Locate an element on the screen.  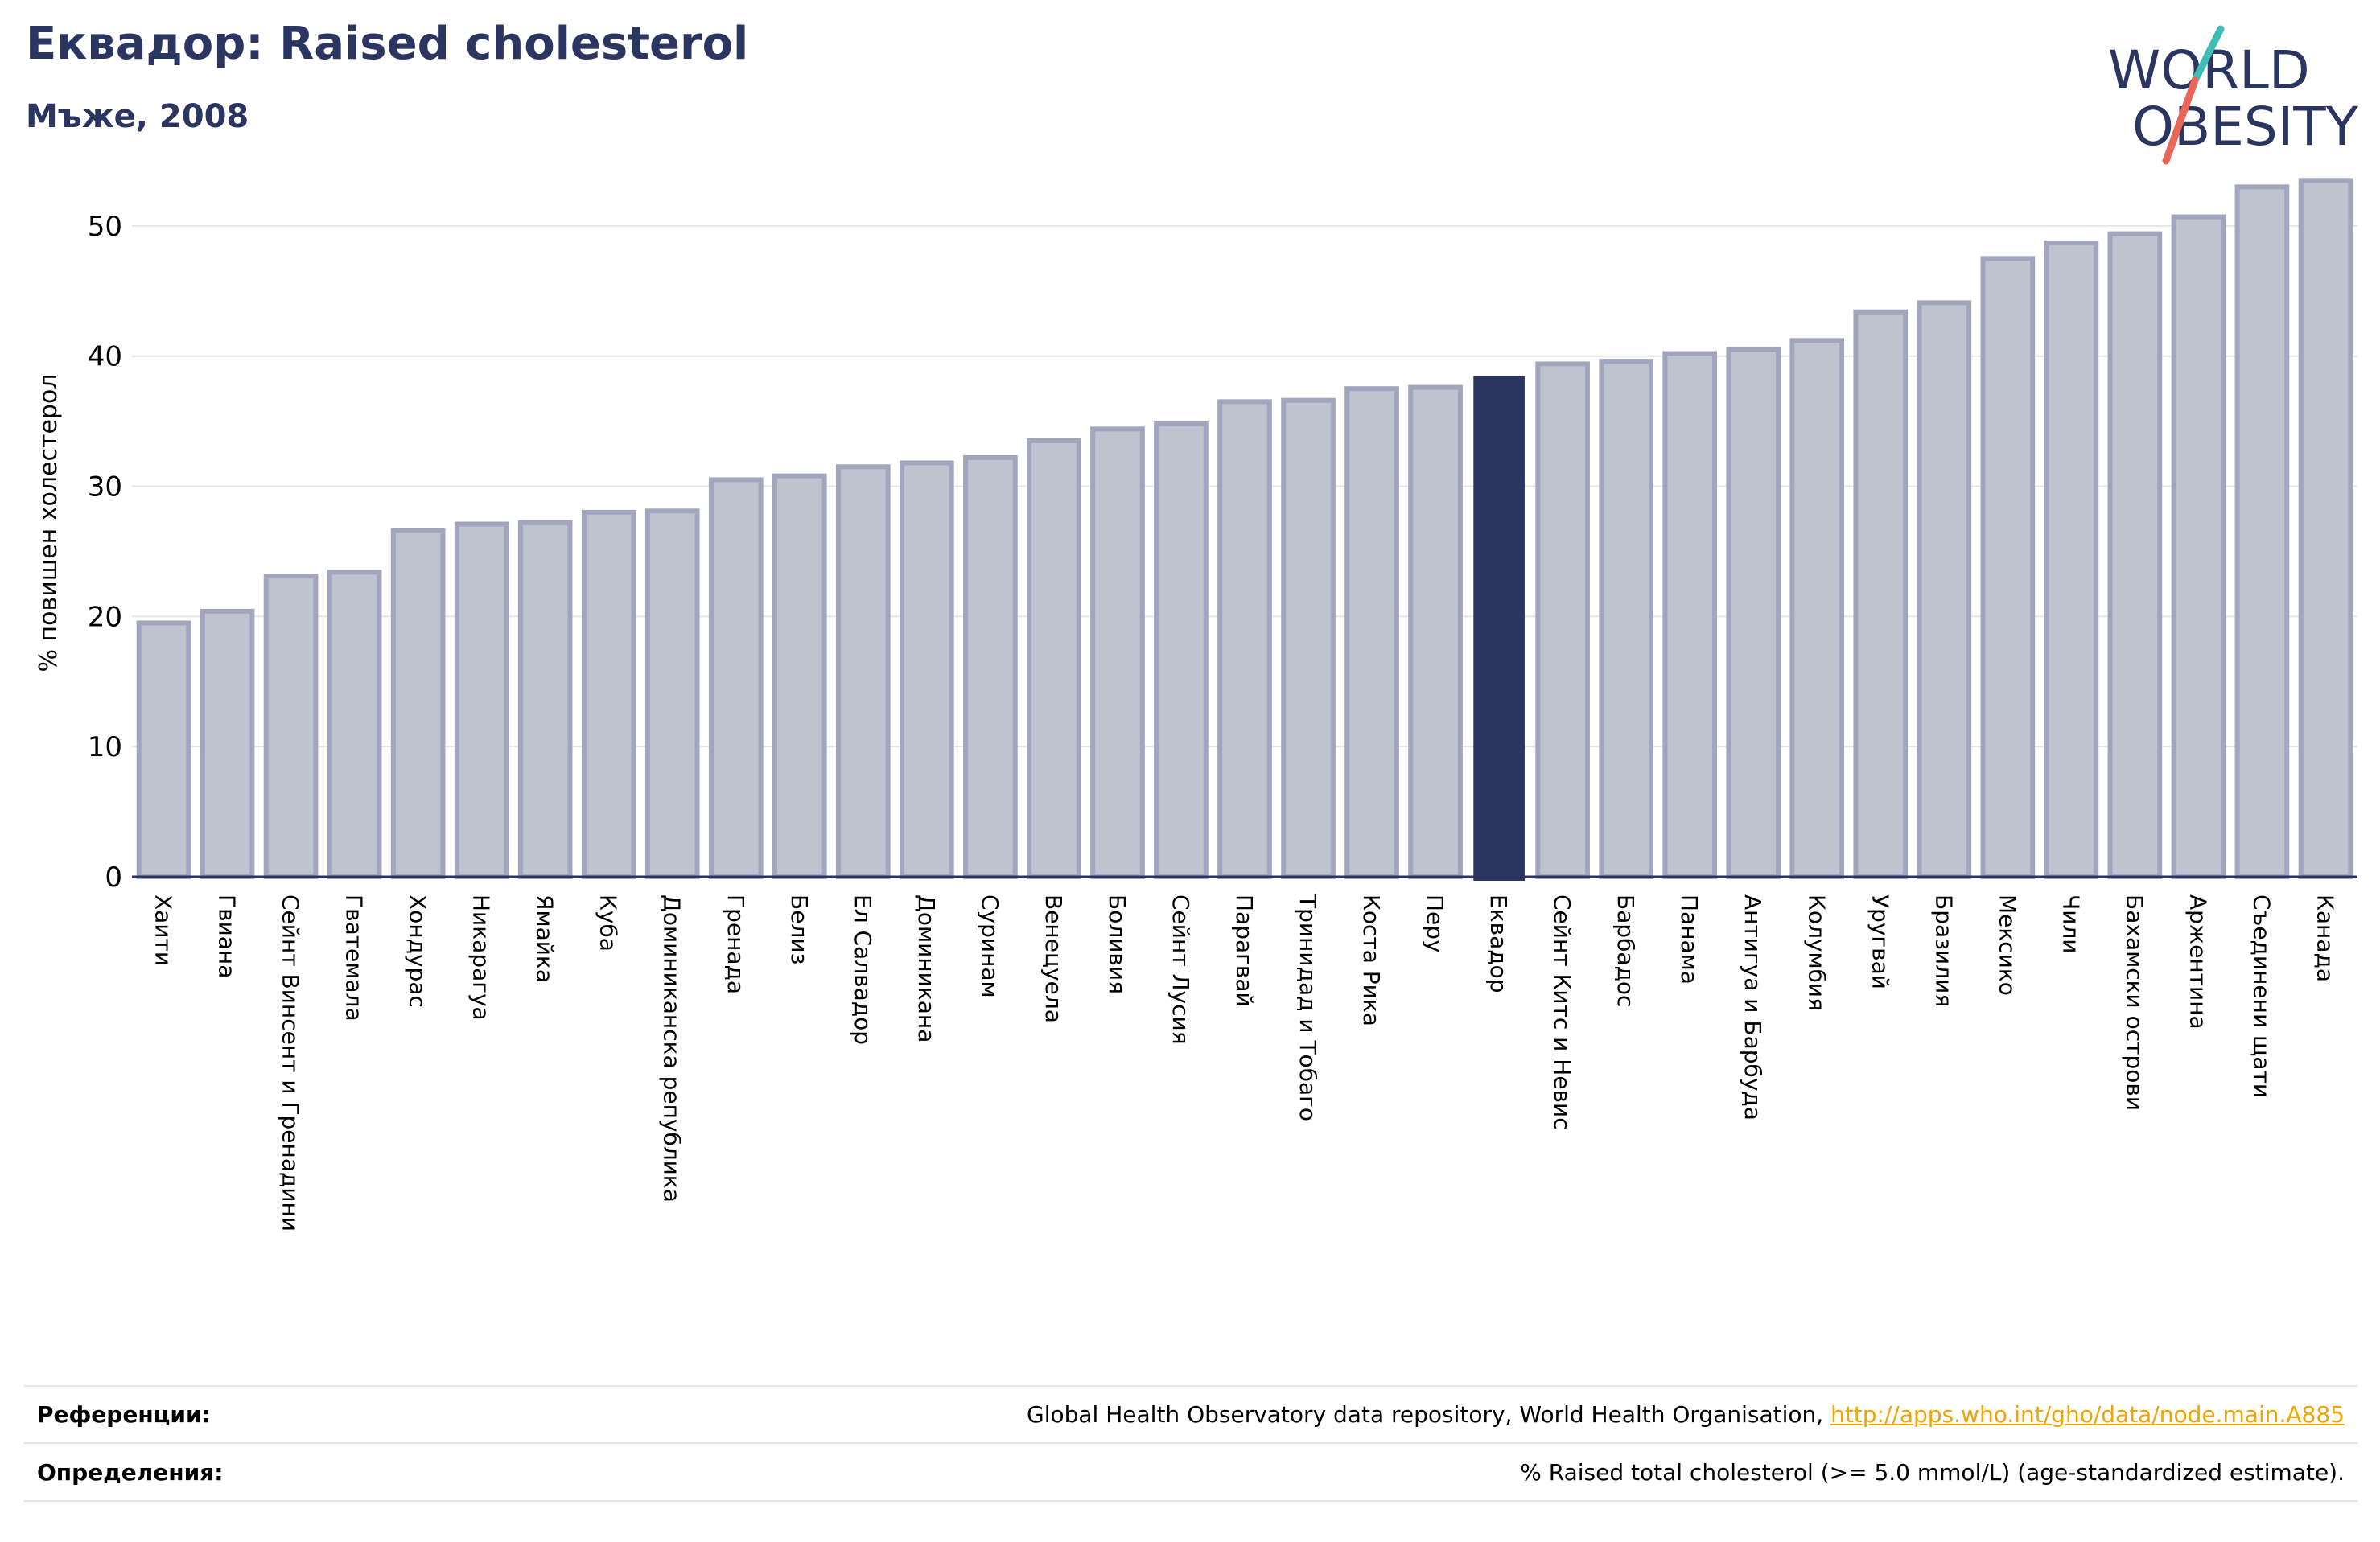
x-tick-label: Доминикана is located at coordinates (927, 968).